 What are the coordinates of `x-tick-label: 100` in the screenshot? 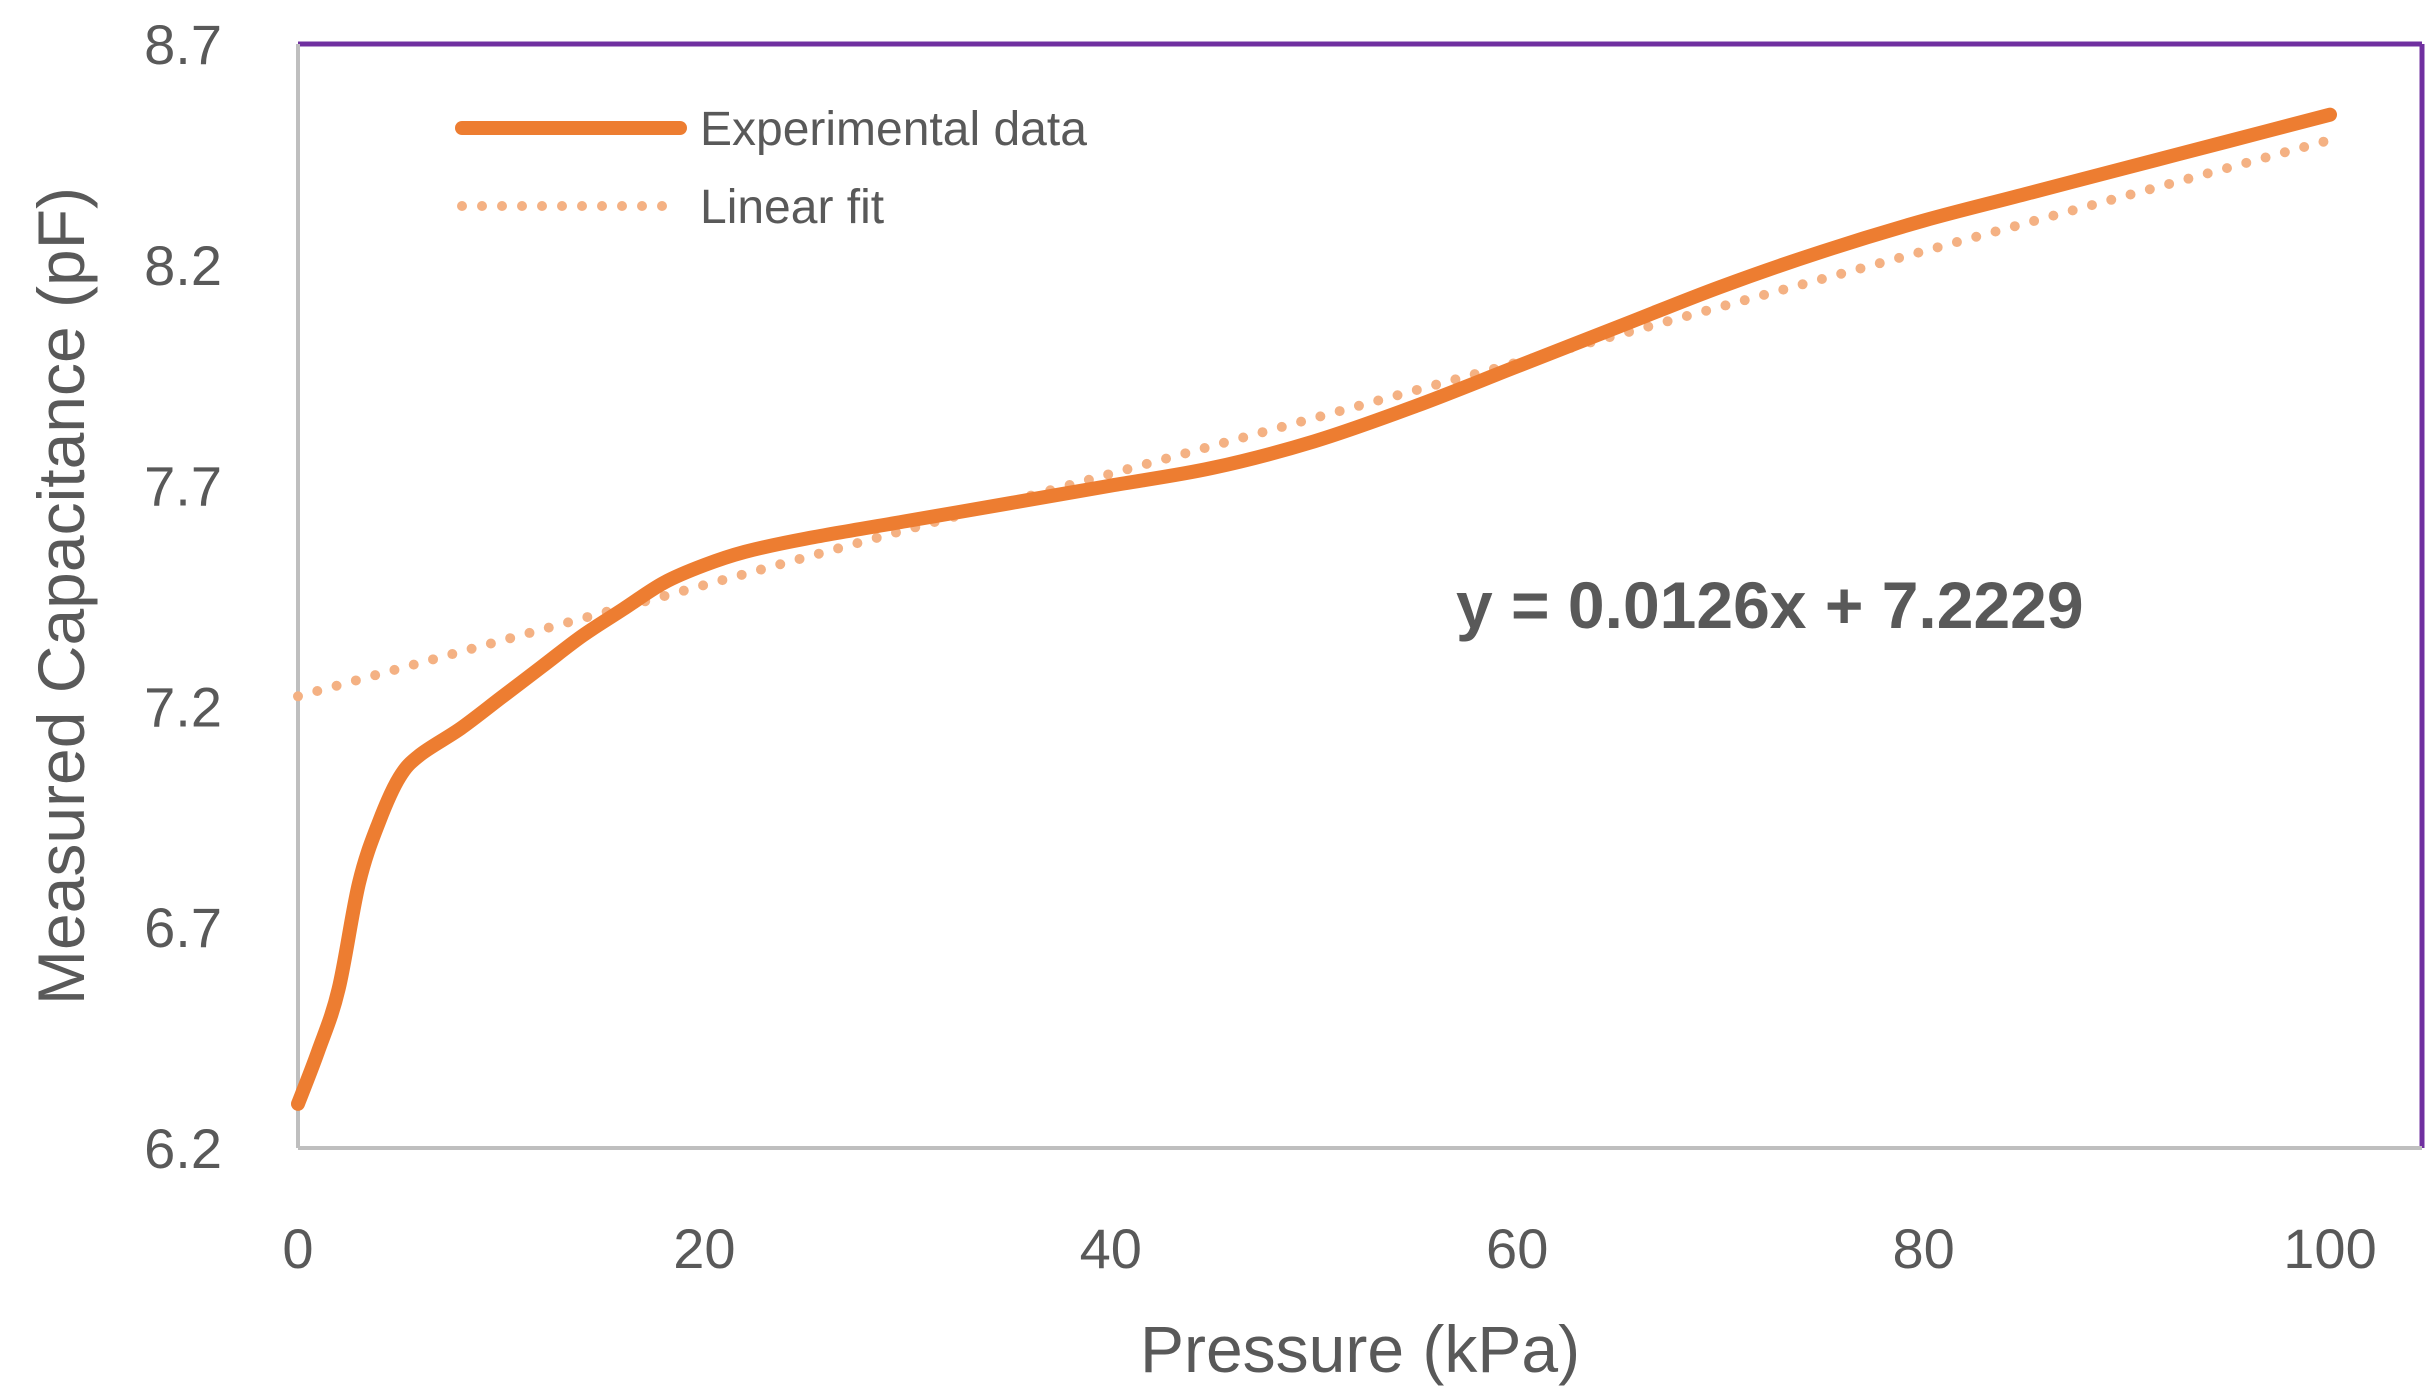 It's located at (2329, 1248).